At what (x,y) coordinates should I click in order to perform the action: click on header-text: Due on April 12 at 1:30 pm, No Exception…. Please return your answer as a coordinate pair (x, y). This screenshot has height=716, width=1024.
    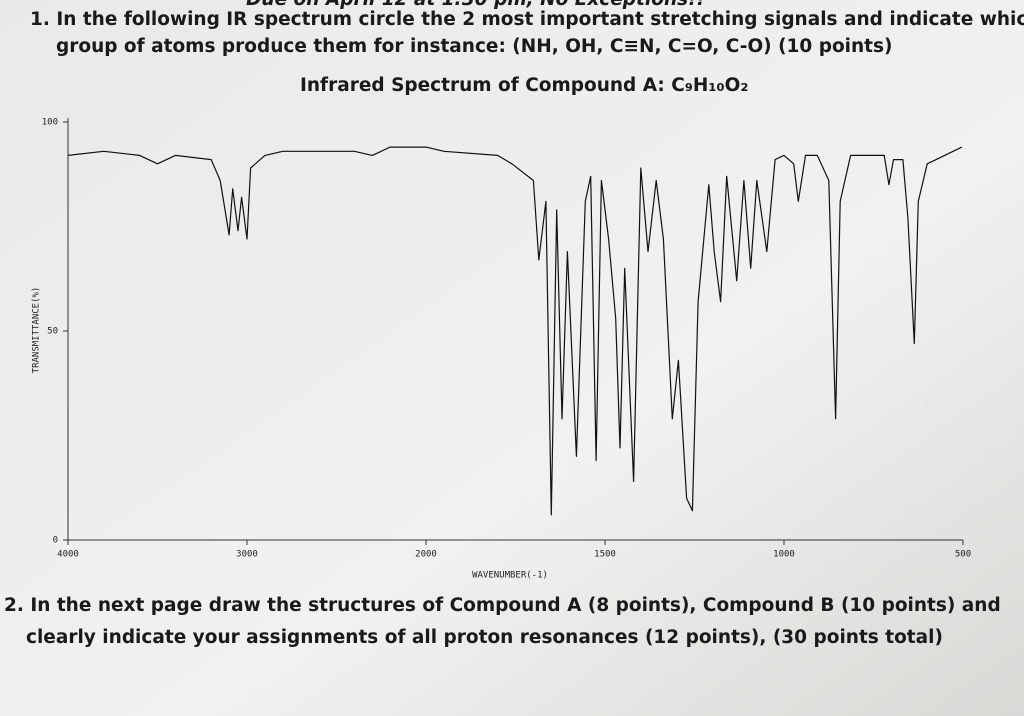
    Looking at the image, I should click on (475, 5).